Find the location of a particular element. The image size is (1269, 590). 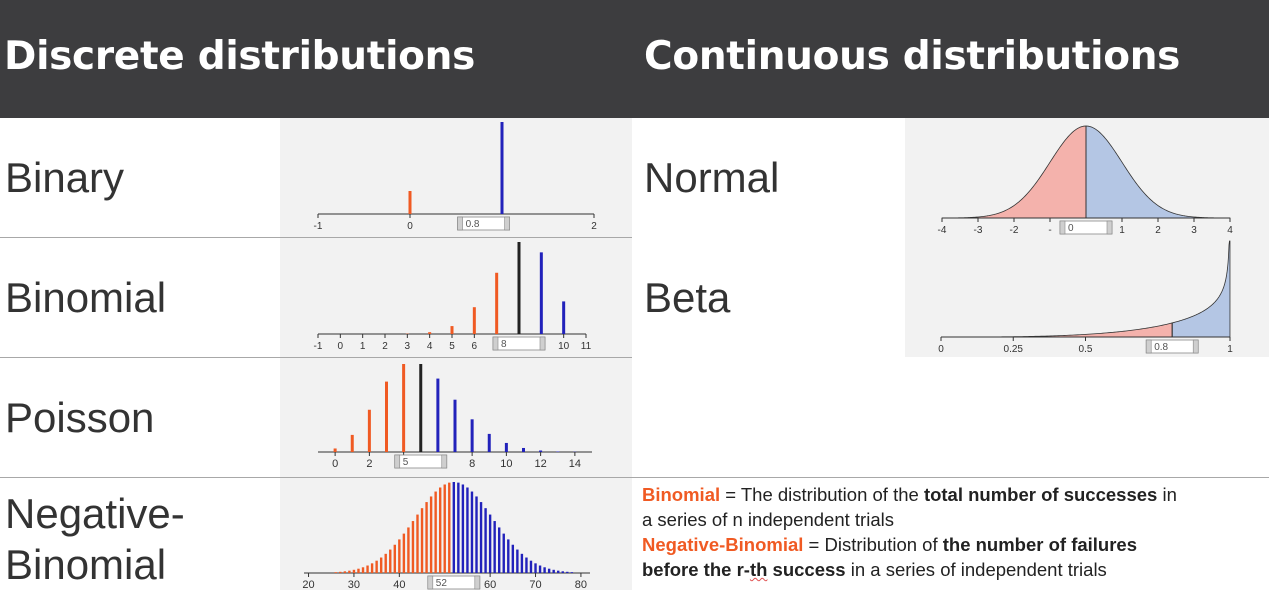

tick-label: 10 is located at coordinates (506, 464).